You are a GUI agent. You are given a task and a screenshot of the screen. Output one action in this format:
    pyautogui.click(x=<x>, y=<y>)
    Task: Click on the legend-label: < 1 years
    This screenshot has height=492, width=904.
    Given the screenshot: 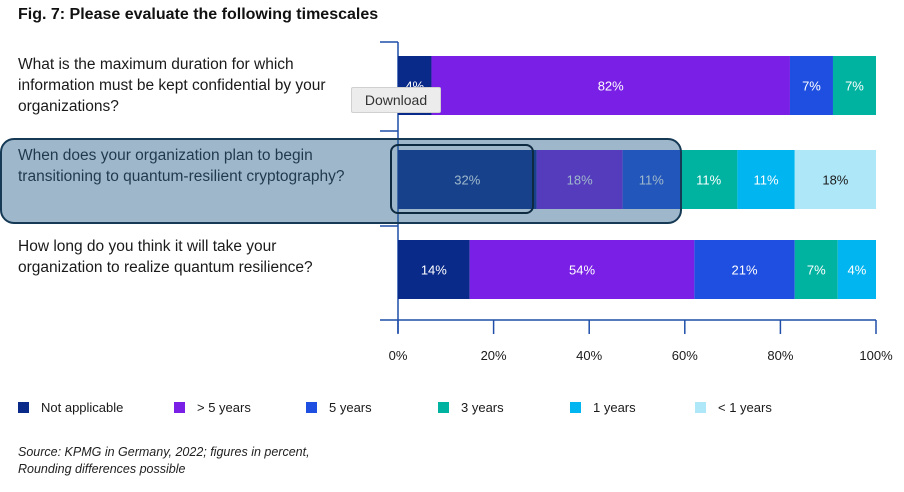 What is the action you would take?
    pyautogui.click(x=745, y=407)
    